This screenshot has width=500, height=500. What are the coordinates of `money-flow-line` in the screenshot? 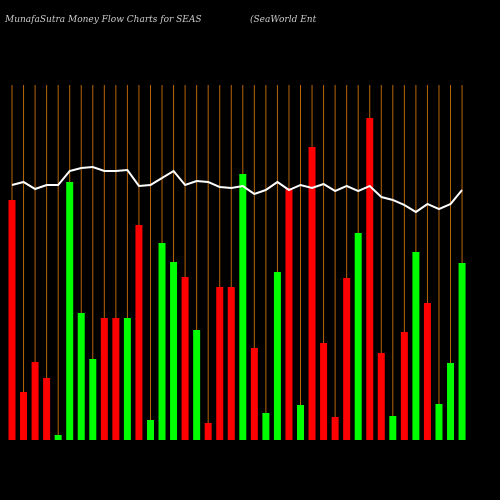 It's located at (237, 189).